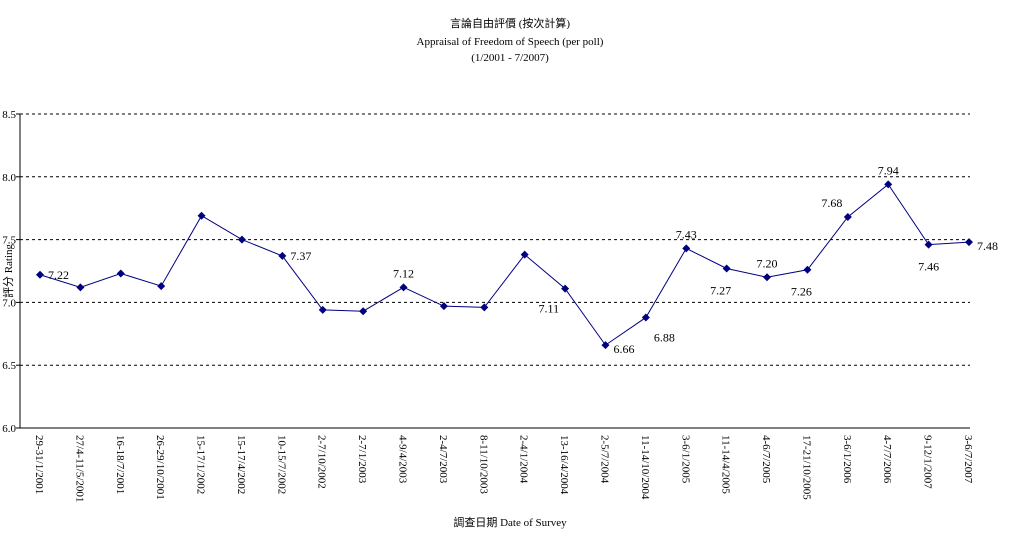  I want to click on y-tick-label: 6.0, so click(9, 429).